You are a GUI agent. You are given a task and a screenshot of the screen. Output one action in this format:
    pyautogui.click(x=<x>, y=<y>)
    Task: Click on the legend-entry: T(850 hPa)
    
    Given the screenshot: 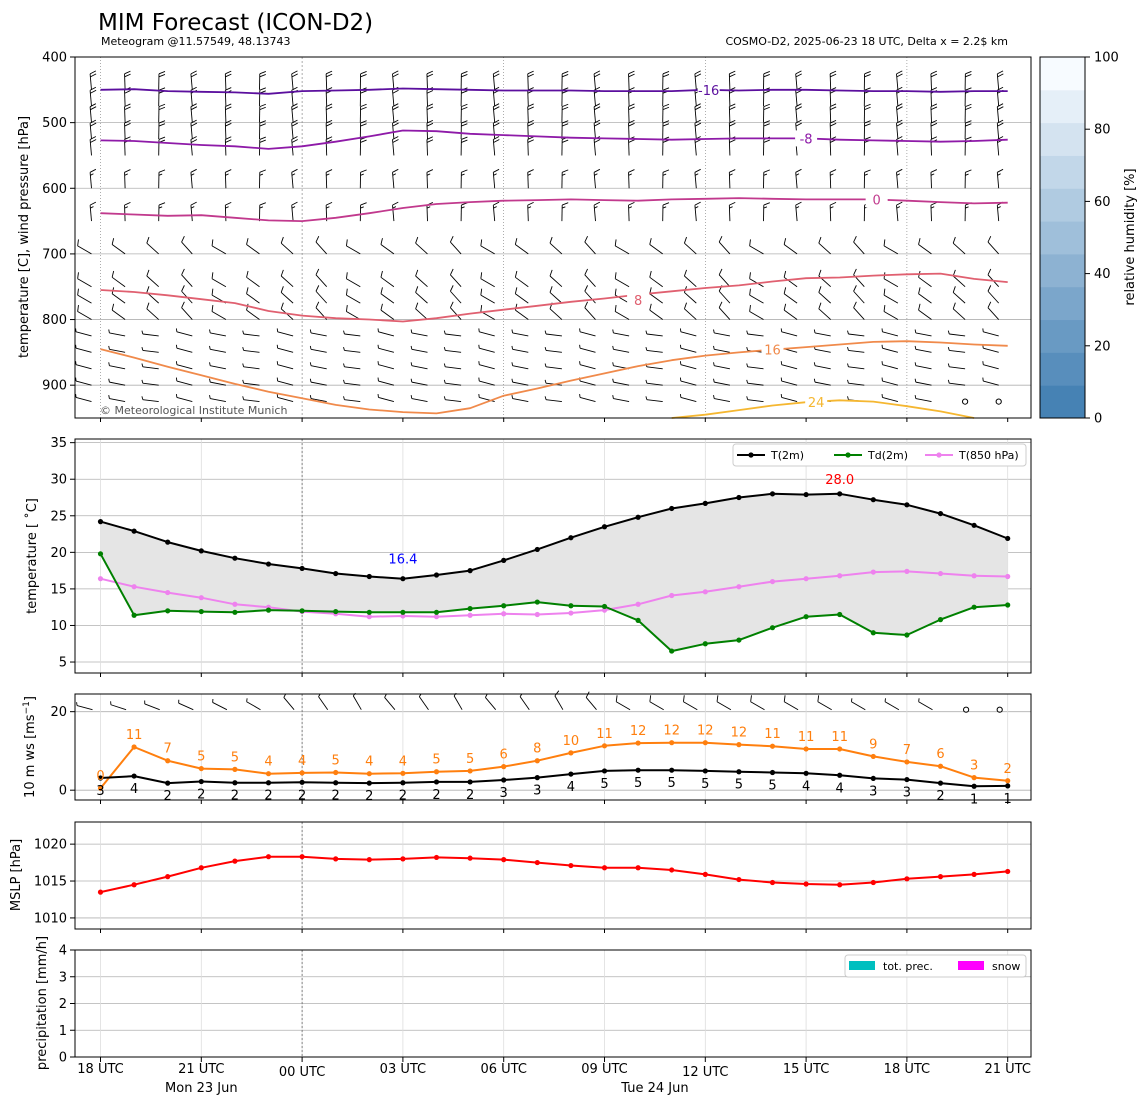 What is the action you would take?
    pyautogui.click(x=988, y=455)
    